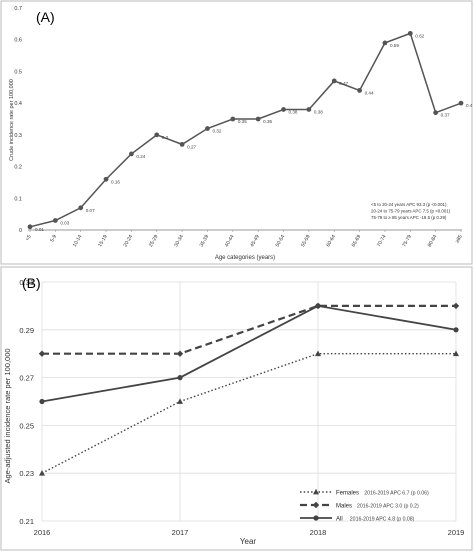 The image size is (474, 552). I want to click on legend-name: Males, so click(344, 507).